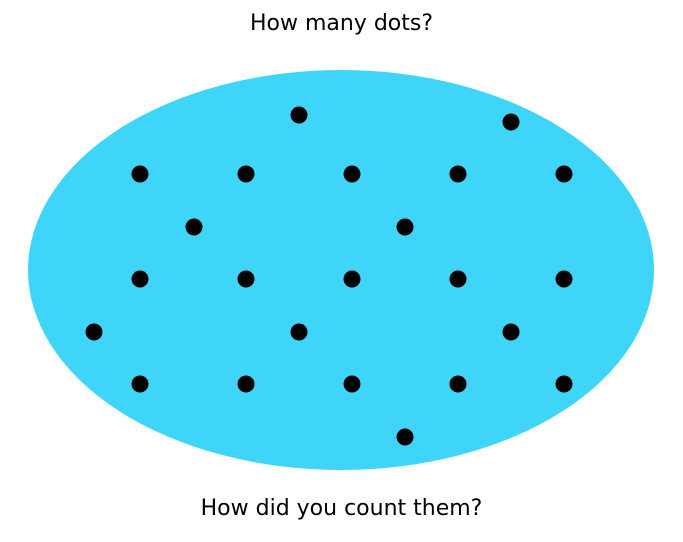 Image resolution: width=683 pixels, height=542 pixels. Describe the element at coordinates (341, 508) in the screenshot. I see `question-how-did-you-count: How did you count them?` at that location.